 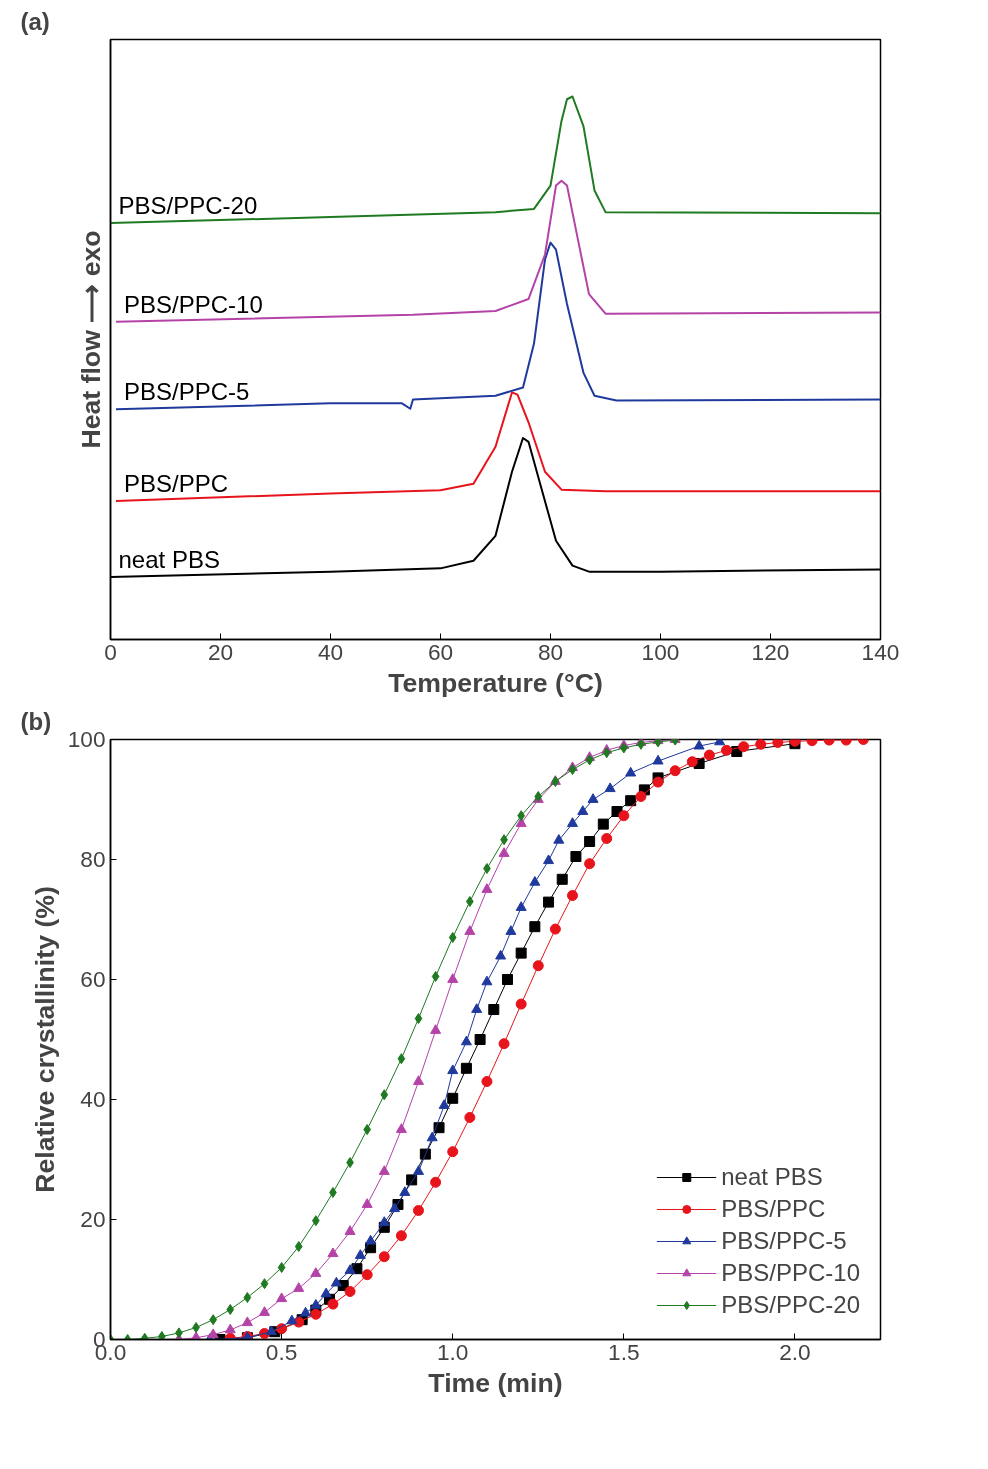 I want to click on chart-title: (a), so click(x=35, y=21).